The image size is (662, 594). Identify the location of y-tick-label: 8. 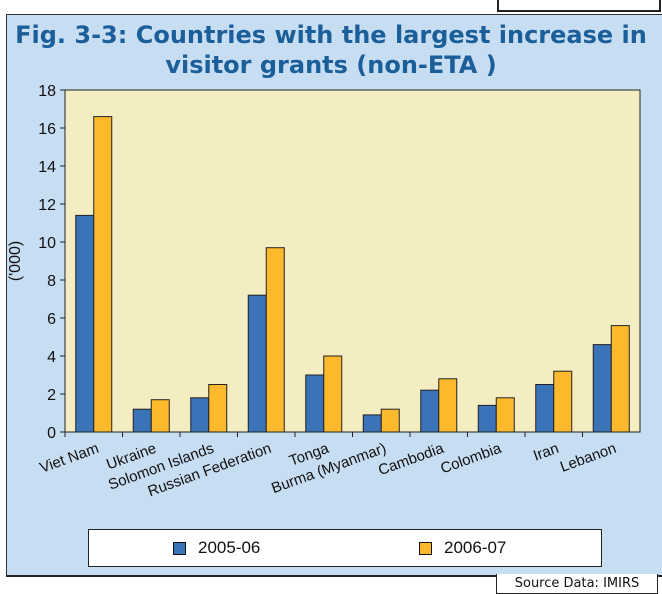
(51, 281).